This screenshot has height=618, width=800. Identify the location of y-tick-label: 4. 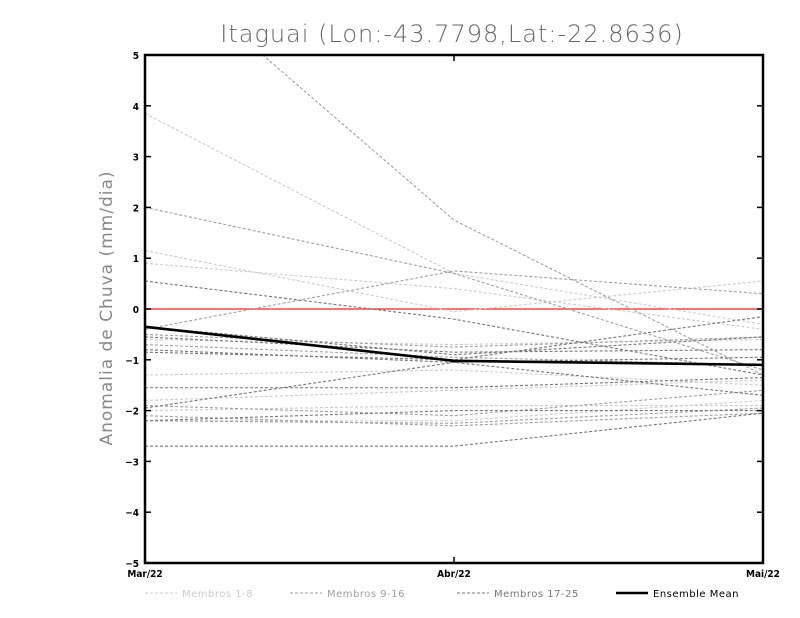
(136, 107).